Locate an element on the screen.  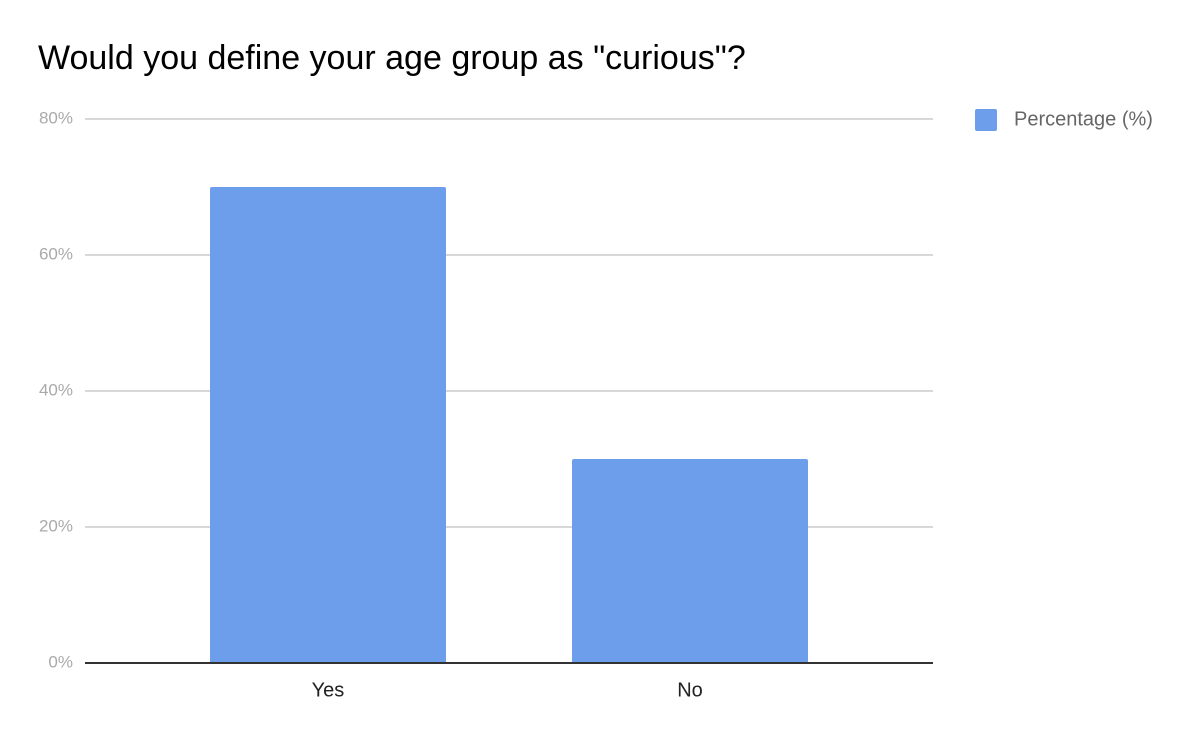
y-tick-label: 0% is located at coordinates (60, 661).